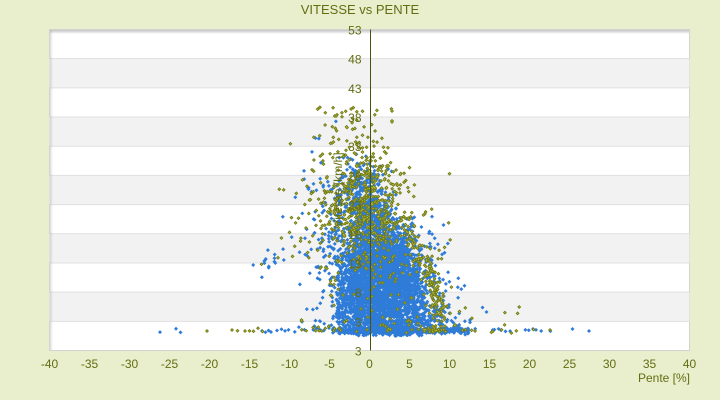 Image resolution: width=720 pixels, height=400 pixels. I want to click on svg-text: Vitesse [km/h], so click(338, 189).